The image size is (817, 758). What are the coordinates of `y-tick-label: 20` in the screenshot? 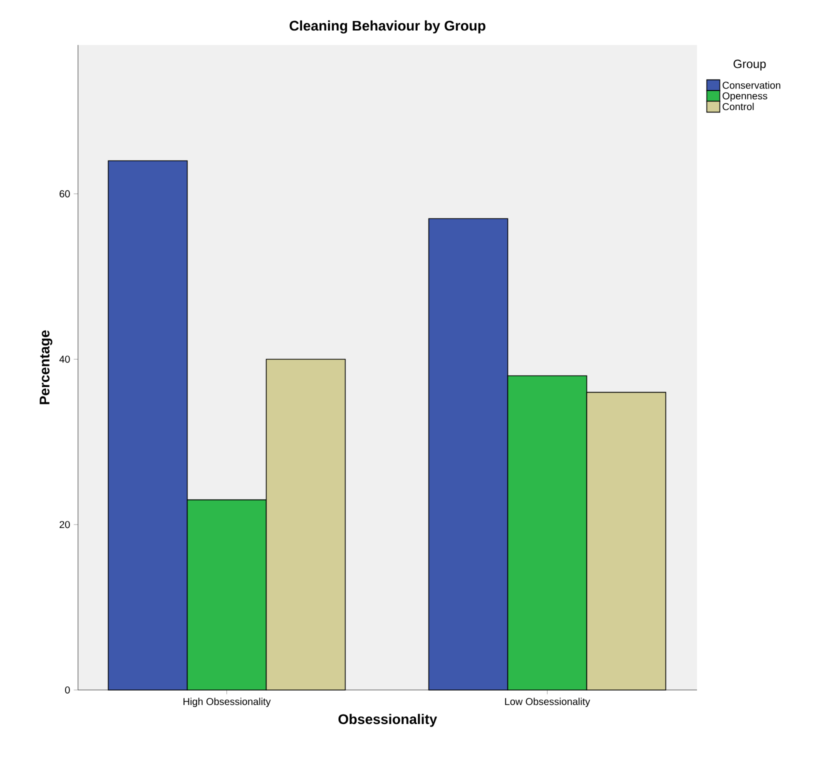 It's located at (65, 524).